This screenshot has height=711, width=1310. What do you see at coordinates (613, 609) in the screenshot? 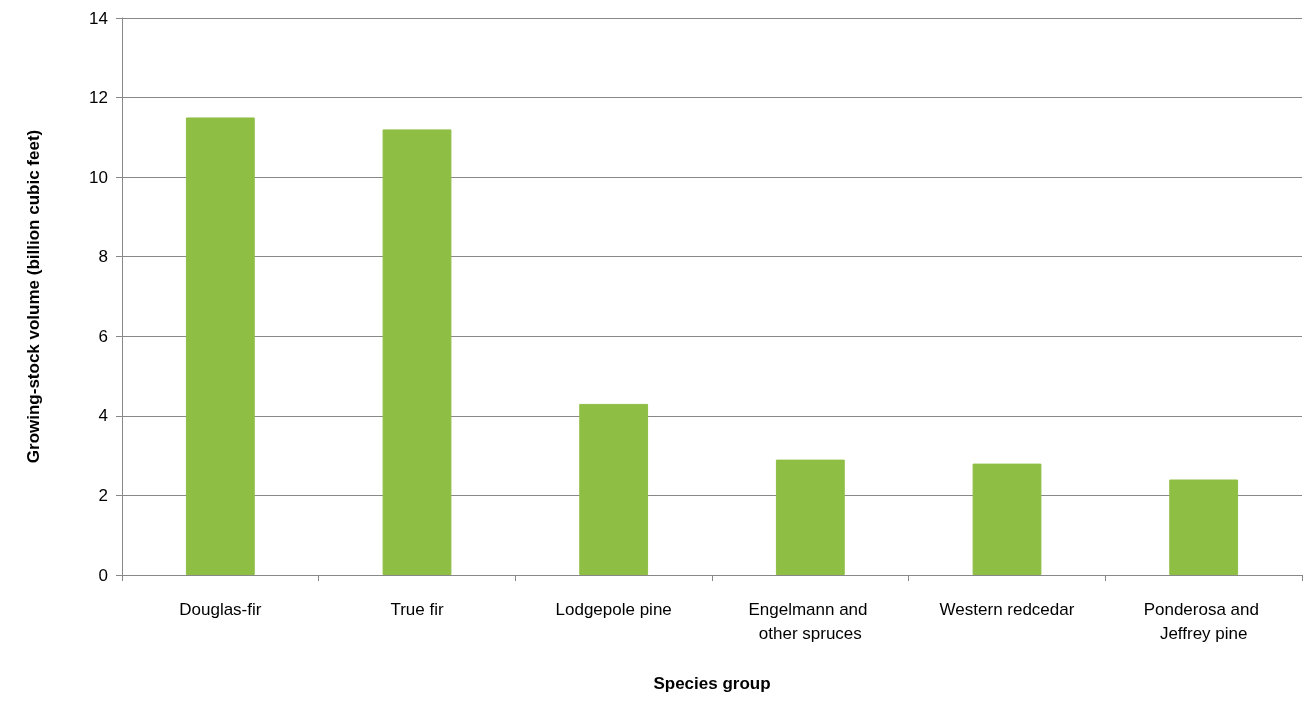
I see `x-tick-label: Lodgepole pine` at bounding box center [613, 609].